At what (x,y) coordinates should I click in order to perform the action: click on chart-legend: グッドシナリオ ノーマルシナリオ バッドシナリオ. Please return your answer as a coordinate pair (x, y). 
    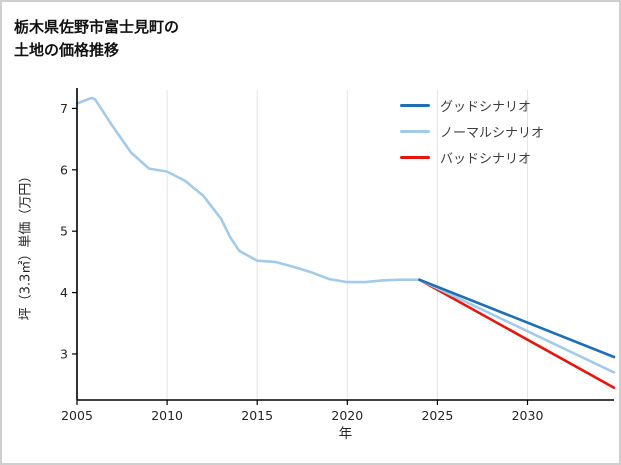
    Looking at the image, I should click on (472, 131).